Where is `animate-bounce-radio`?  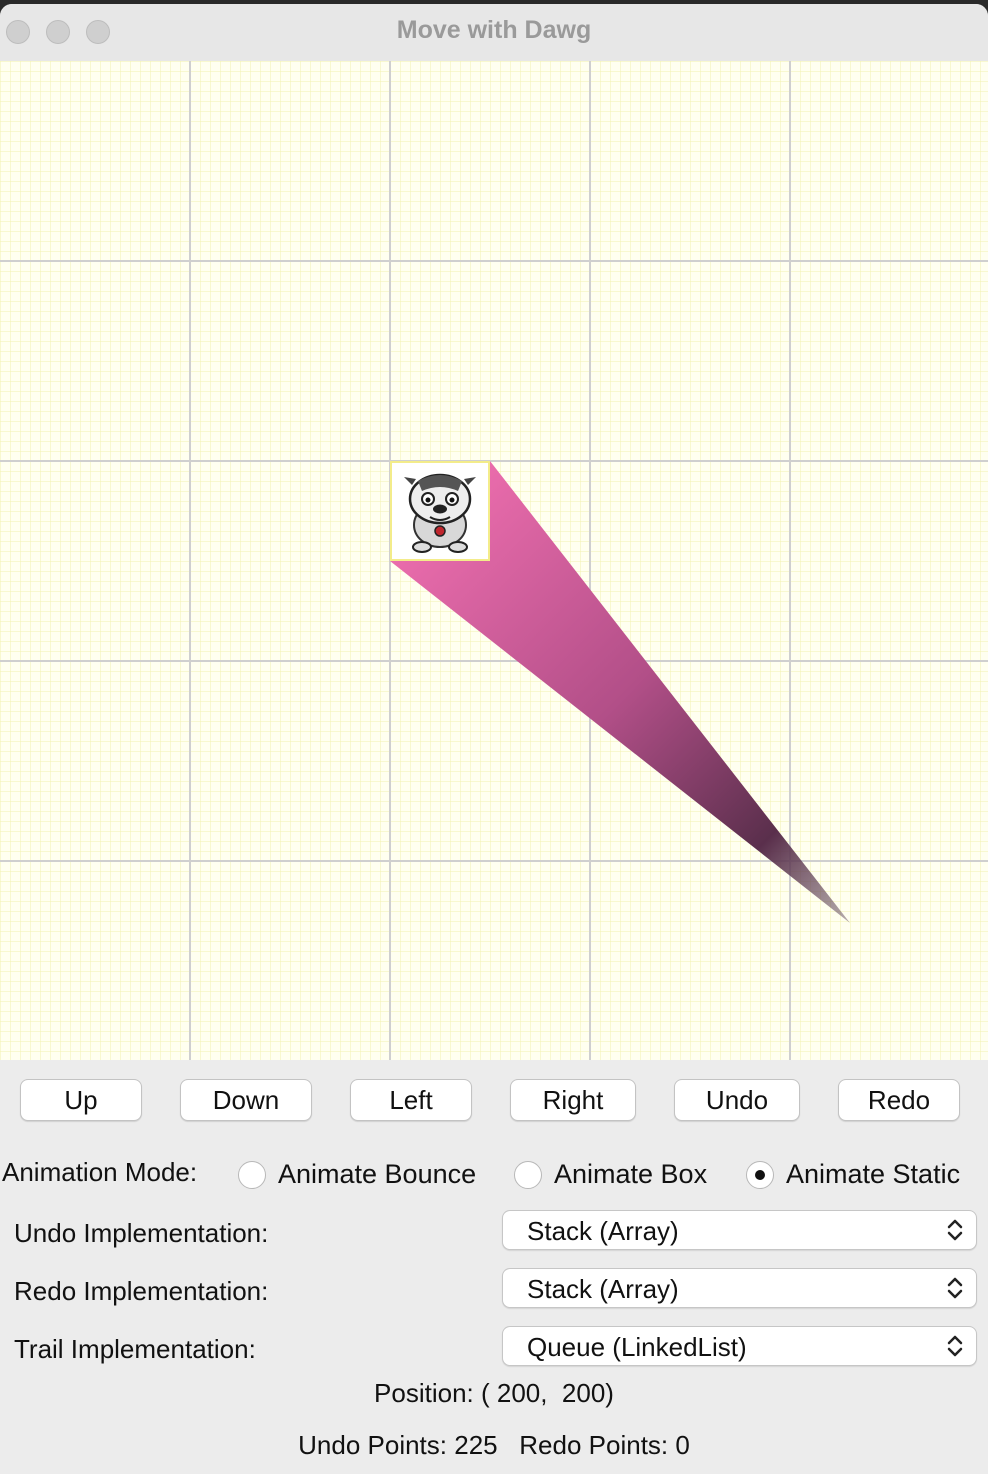
animate-bounce-radio is located at coordinates (252, 1175).